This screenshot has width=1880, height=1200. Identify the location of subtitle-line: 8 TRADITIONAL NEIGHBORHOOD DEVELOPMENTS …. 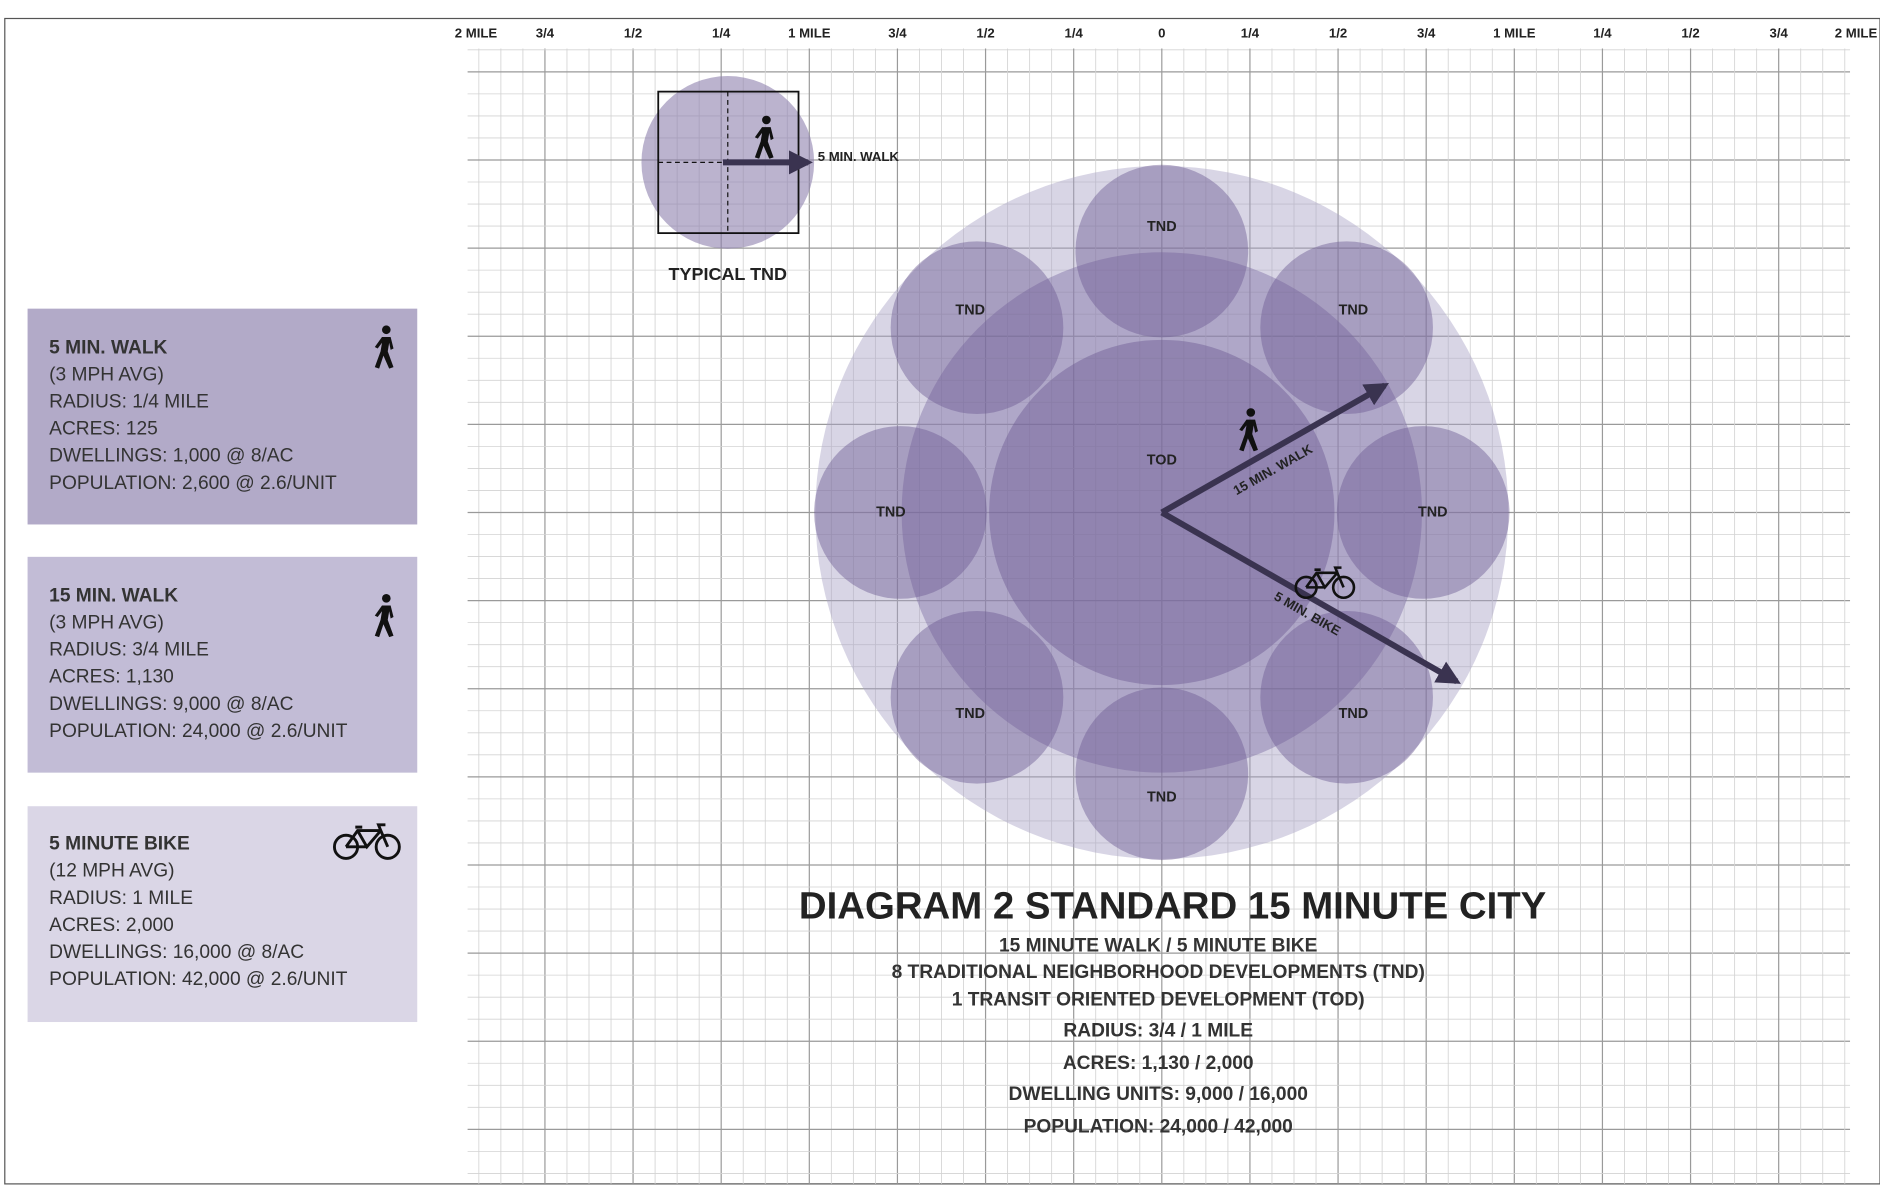
(1158, 972).